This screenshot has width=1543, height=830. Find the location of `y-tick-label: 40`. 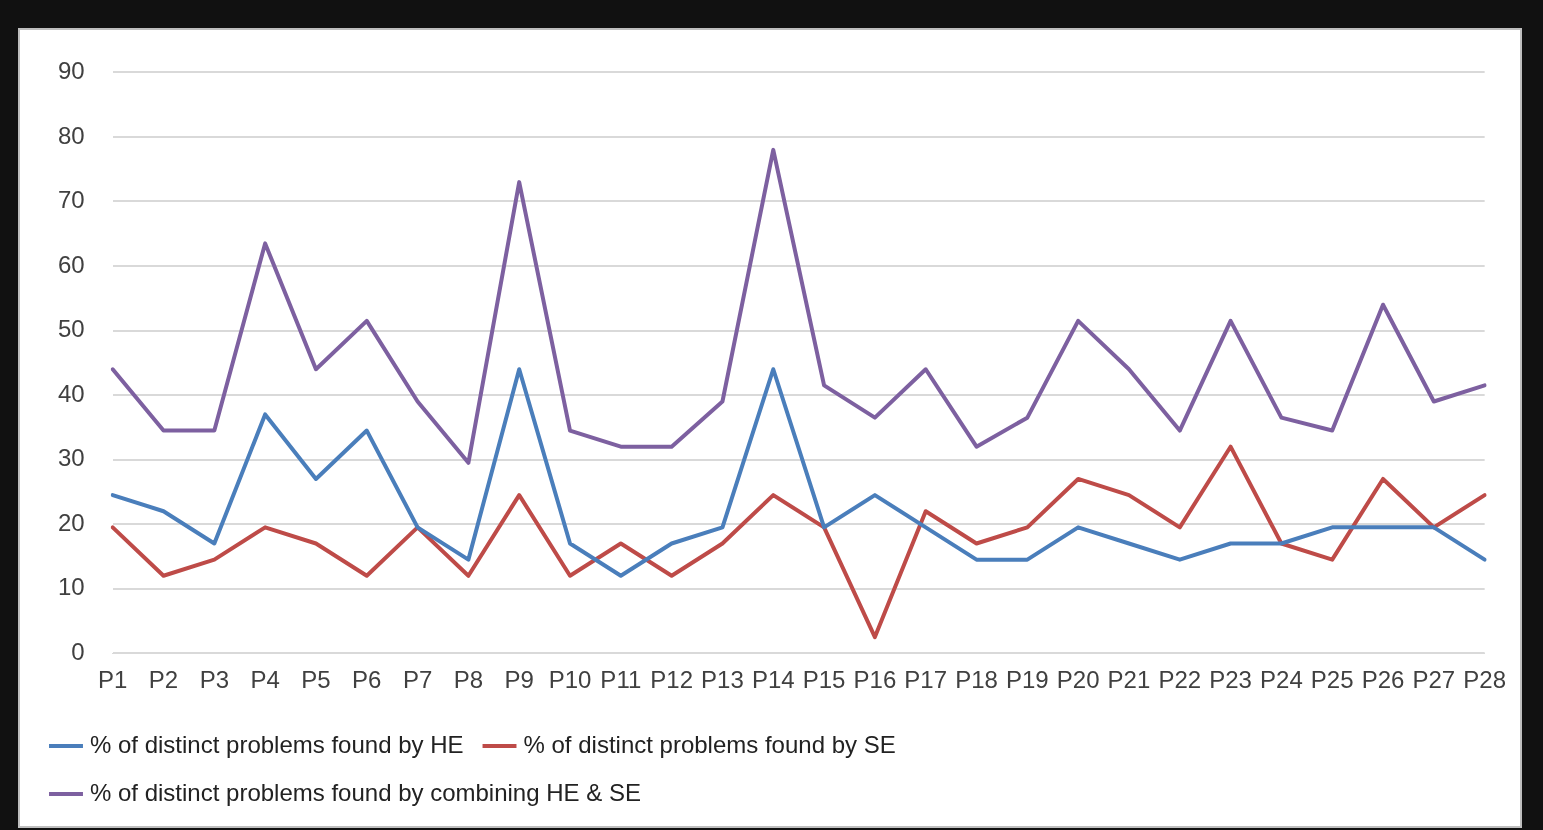

y-tick-label: 40 is located at coordinates (71, 393).